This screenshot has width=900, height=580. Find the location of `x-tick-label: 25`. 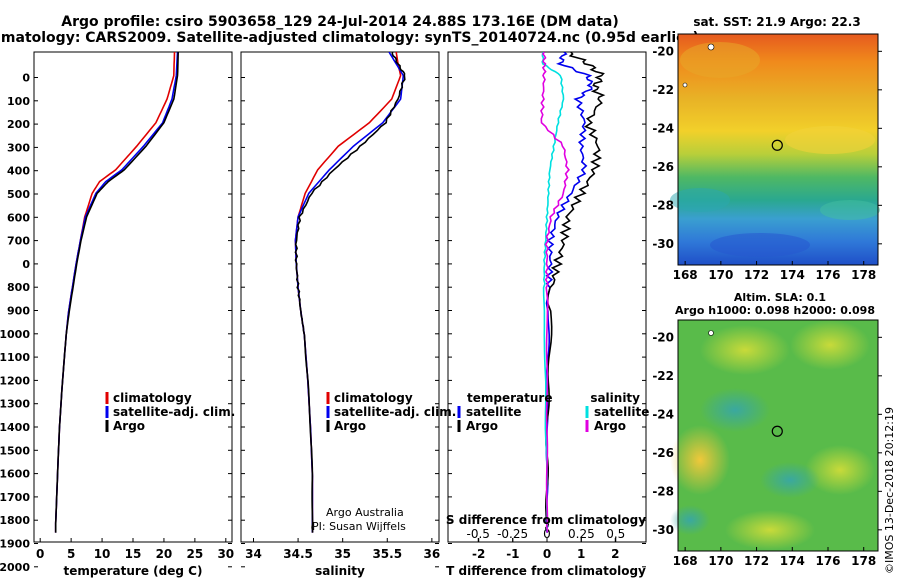

x-tick-label: 25 is located at coordinates (195, 554).